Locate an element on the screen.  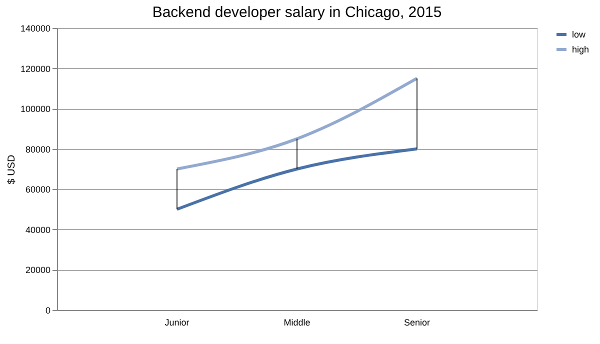
y-axis-title: $ USD is located at coordinates (12, 169).